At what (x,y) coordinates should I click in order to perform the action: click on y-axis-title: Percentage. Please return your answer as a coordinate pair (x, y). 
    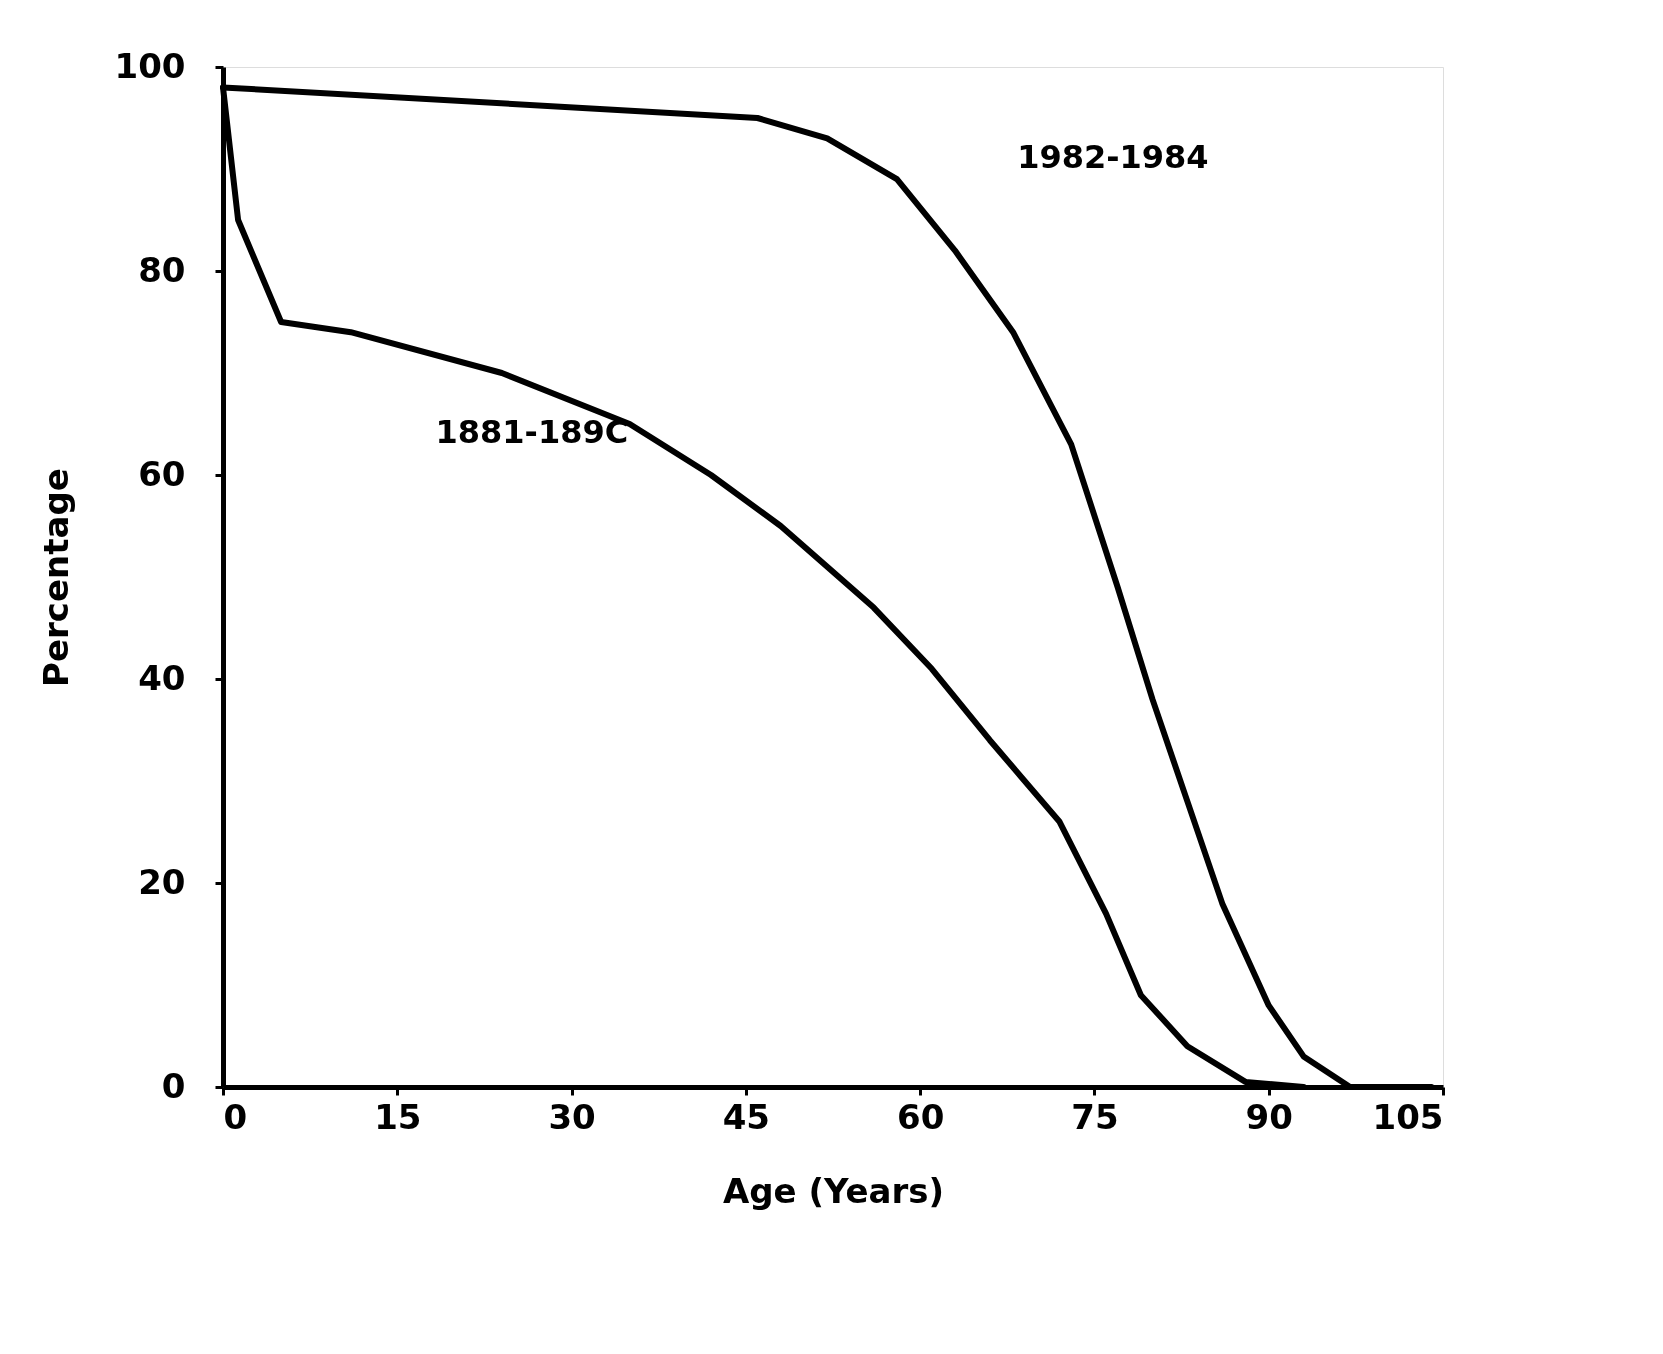
    Looking at the image, I should click on (55, 577).